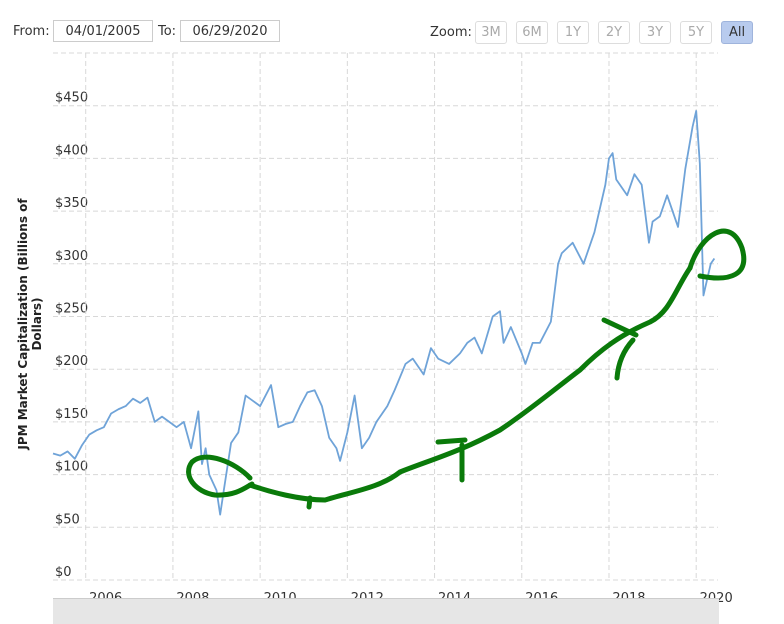 The image size is (784, 624). I want to click on y-tick-label: $0, so click(63, 572).